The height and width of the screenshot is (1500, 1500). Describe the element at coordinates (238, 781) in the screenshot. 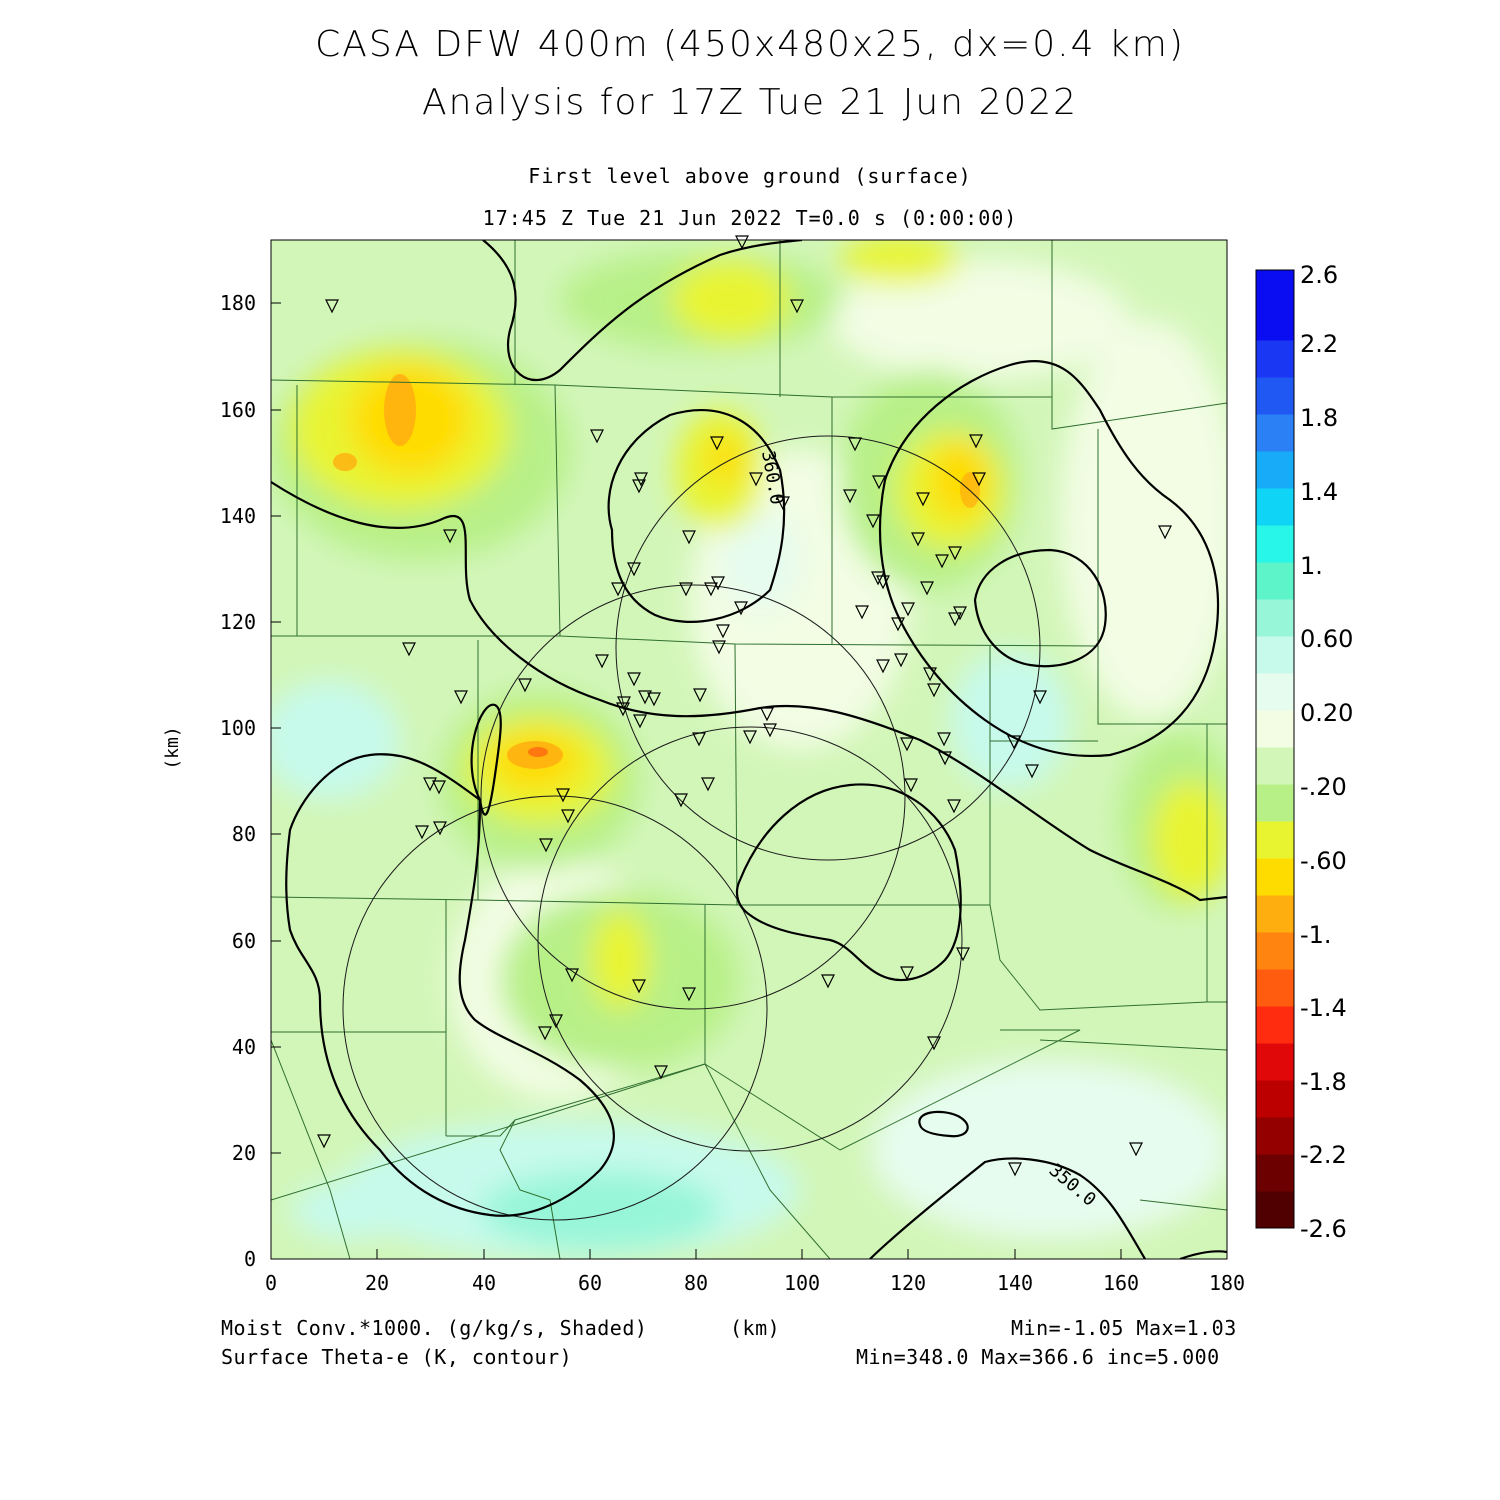

I see `y-tick-labels: 0 20 40 60 80 100 120 140 160 180` at that location.